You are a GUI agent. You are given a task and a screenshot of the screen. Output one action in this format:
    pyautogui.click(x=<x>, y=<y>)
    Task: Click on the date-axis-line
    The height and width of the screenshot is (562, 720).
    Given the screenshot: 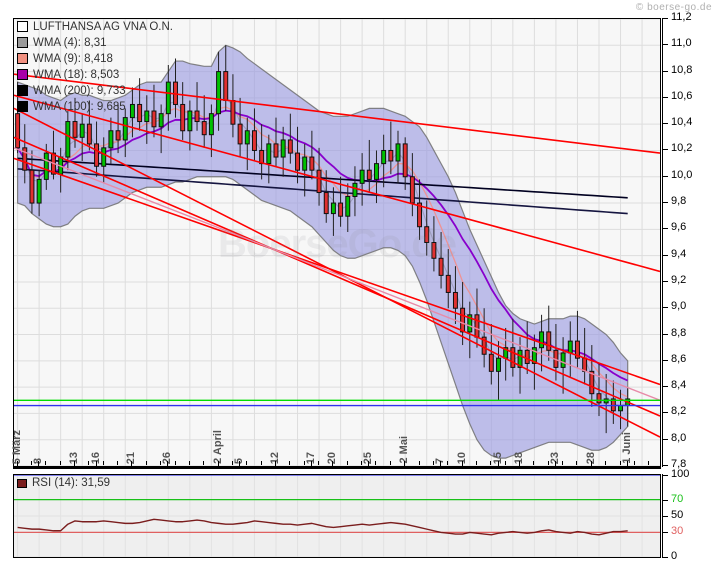 What is the action you would take?
    pyautogui.click(x=337, y=468)
    